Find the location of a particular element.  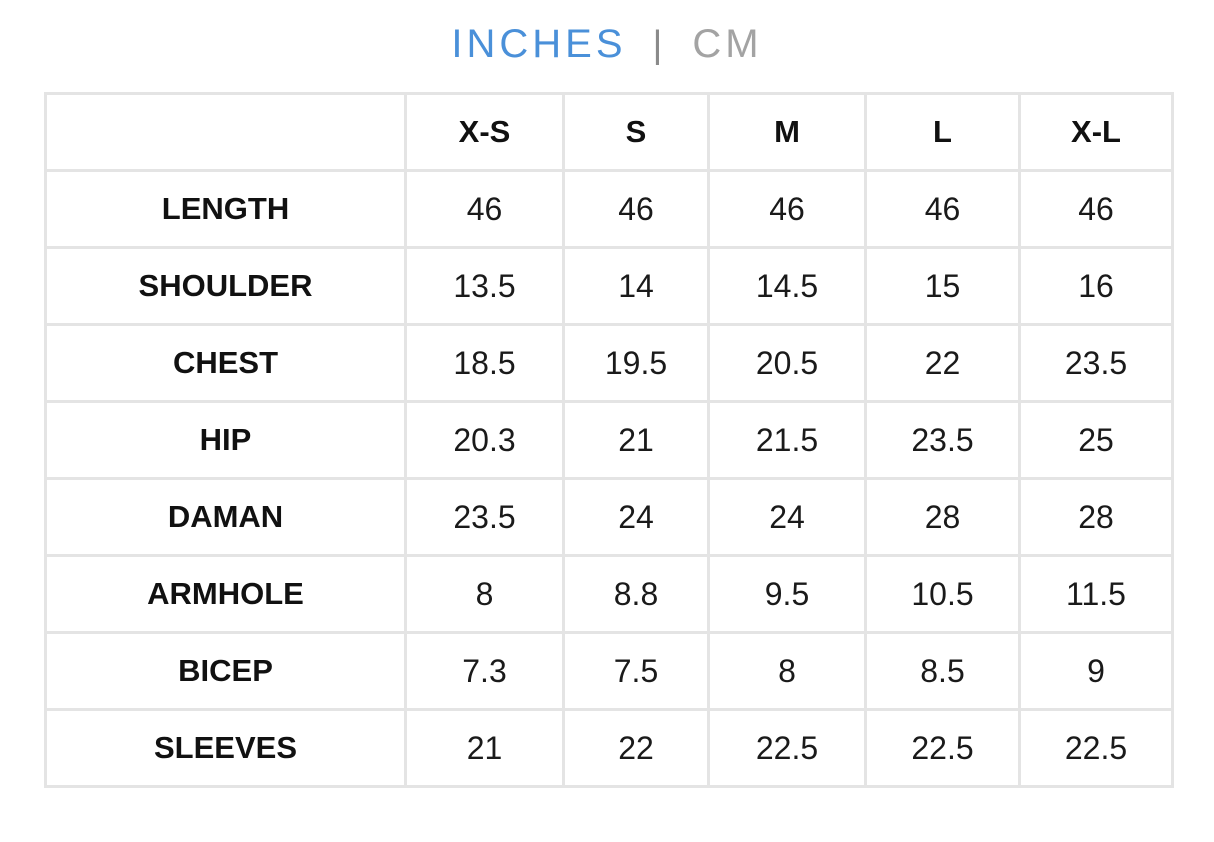

table-row: BICEP 7.3 7.5 8 8.5 9 is located at coordinates (609, 671).